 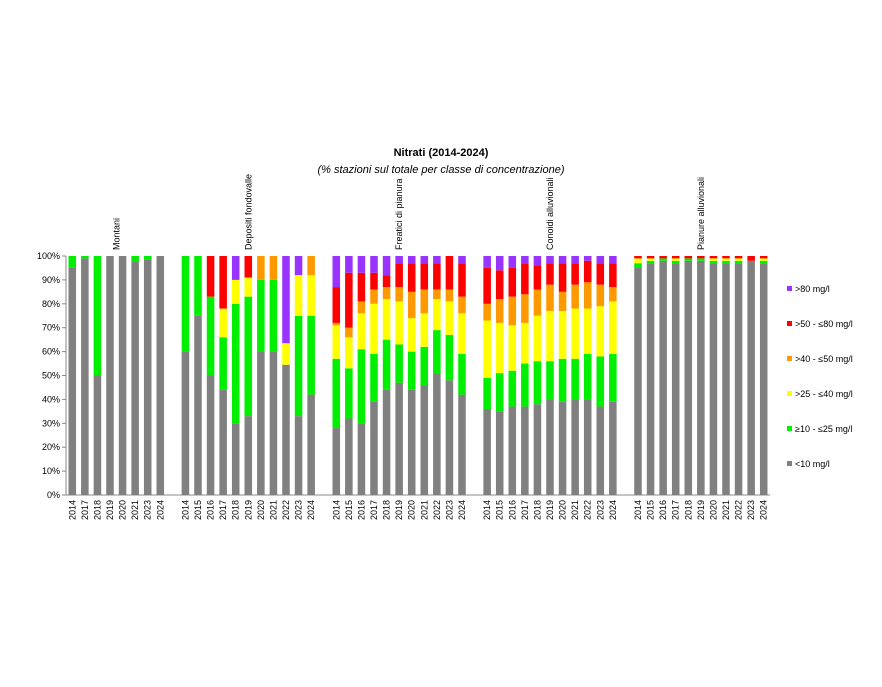 What do you see at coordinates (441, 153) in the screenshot?
I see `chart-title: Nitrati (2014-2024)` at bounding box center [441, 153].